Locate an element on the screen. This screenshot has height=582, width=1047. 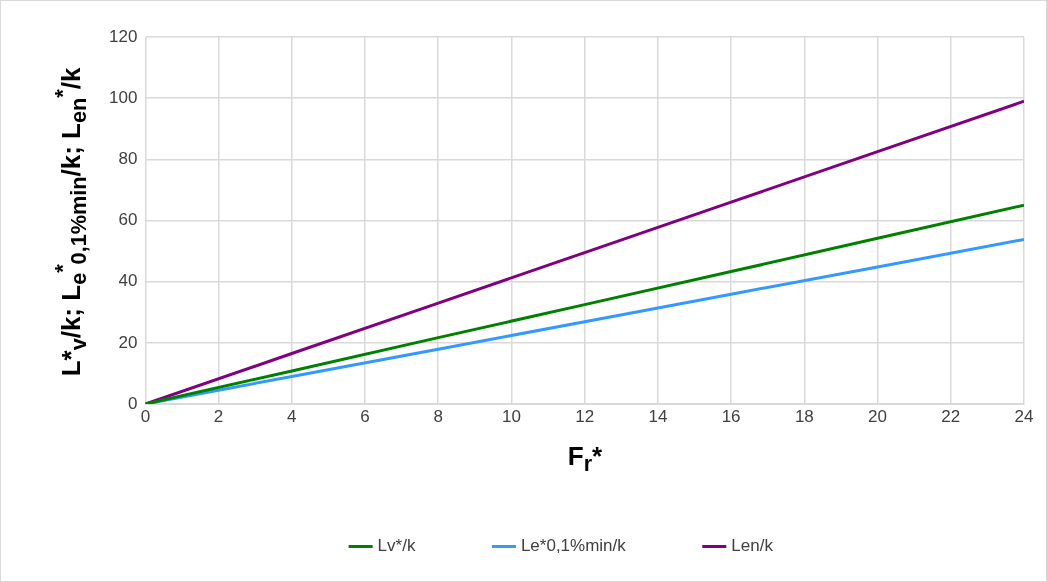
x-tick-label: 2 is located at coordinates (218, 416).